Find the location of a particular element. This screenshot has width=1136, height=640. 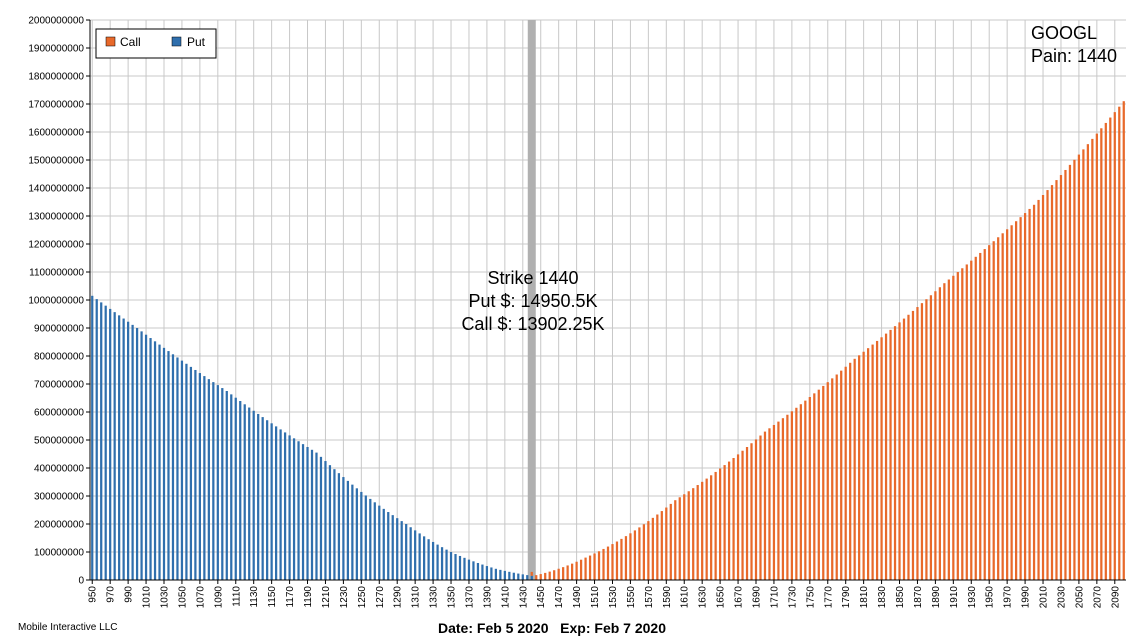

y-tick-label: 1800000000 is located at coordinates (56, 77).